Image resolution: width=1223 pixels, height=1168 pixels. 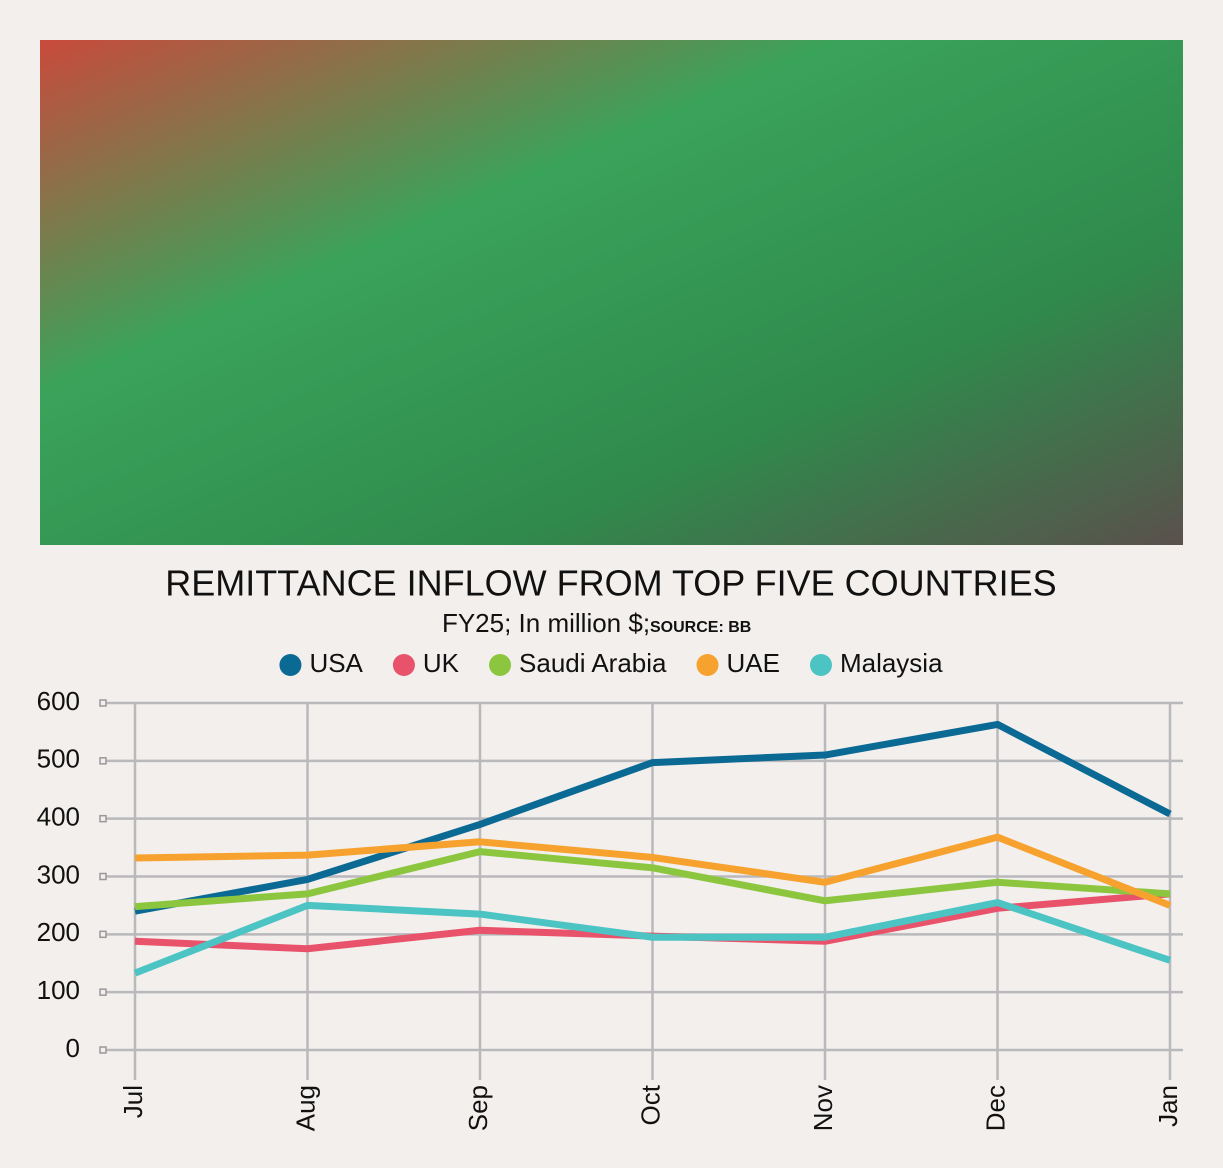 I want to click on x-tick-label: Sep, so click(x=478, y=1108).